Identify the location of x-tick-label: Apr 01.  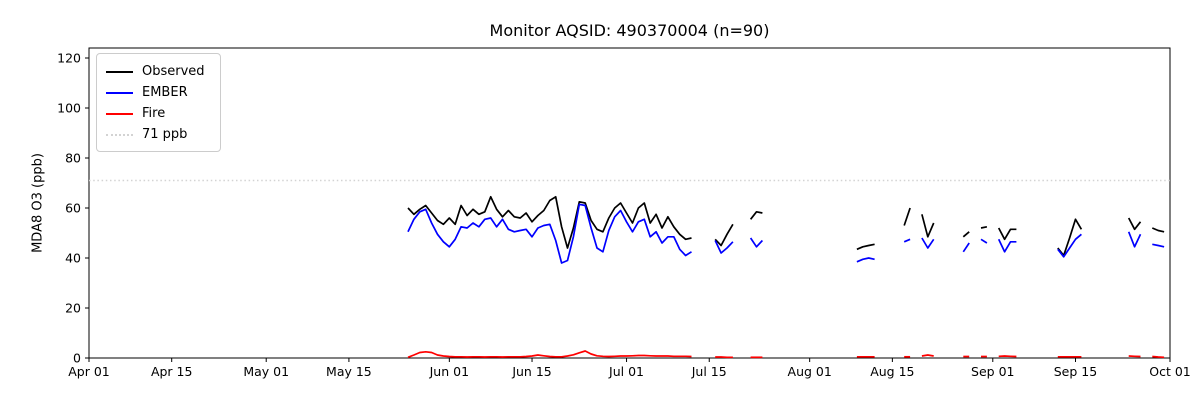
(89, 371).